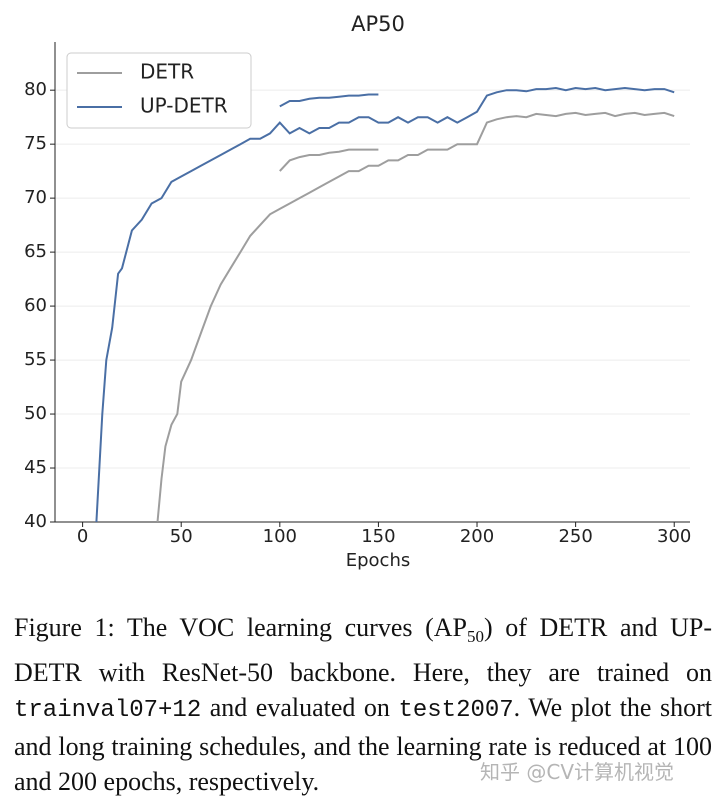  I want to click on legend-box, so click(159, 90).